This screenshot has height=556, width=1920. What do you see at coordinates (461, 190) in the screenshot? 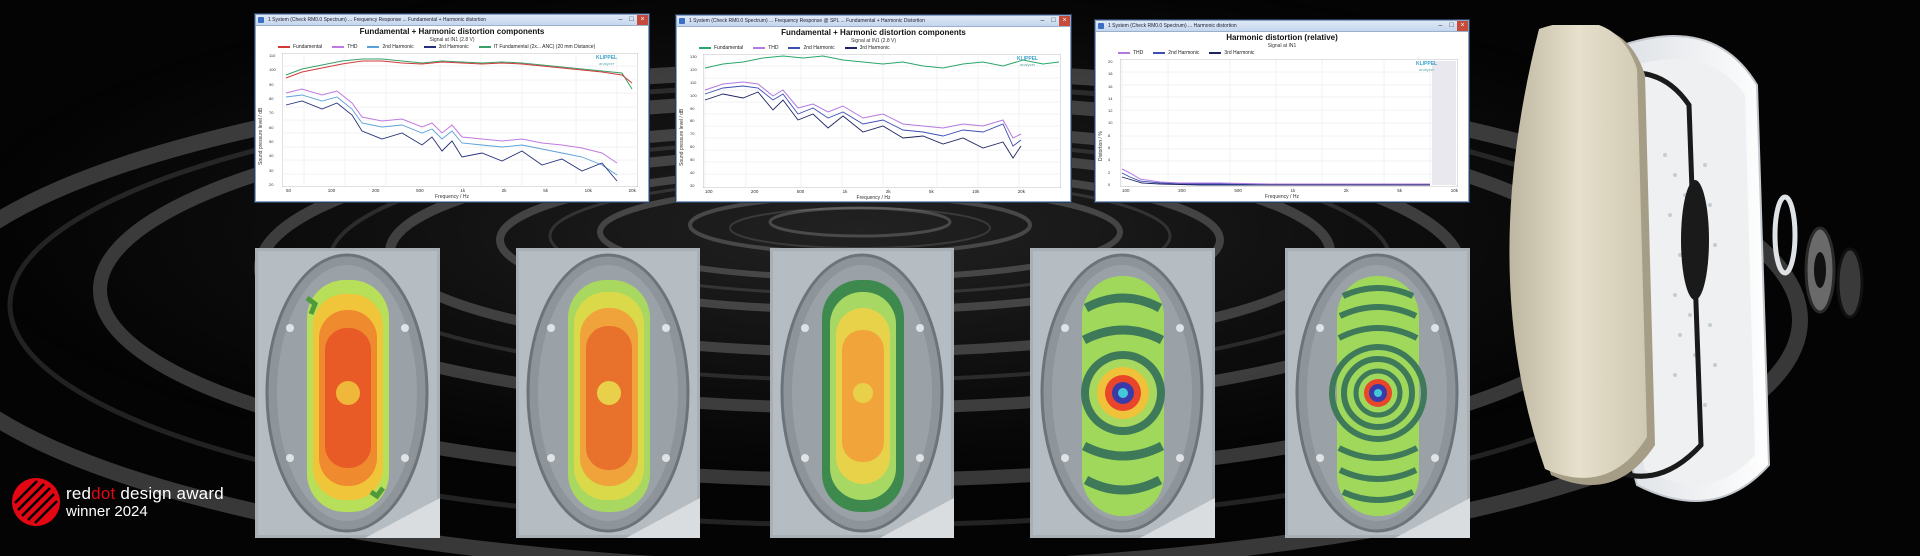
I see `x-ticks: 50 100 200 500 1k 2k 5k 10k 20k` at bounding box center [461, 190].